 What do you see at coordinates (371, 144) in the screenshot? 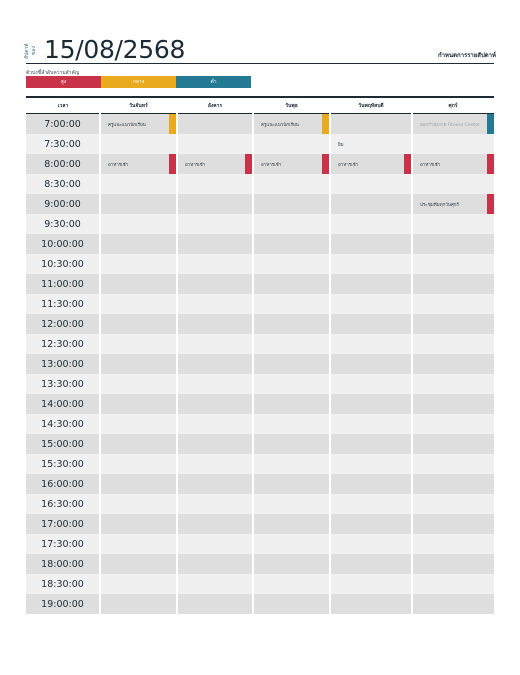
I see `schedule-cell-thursday: ยิม` at bounding box center [371, 144].